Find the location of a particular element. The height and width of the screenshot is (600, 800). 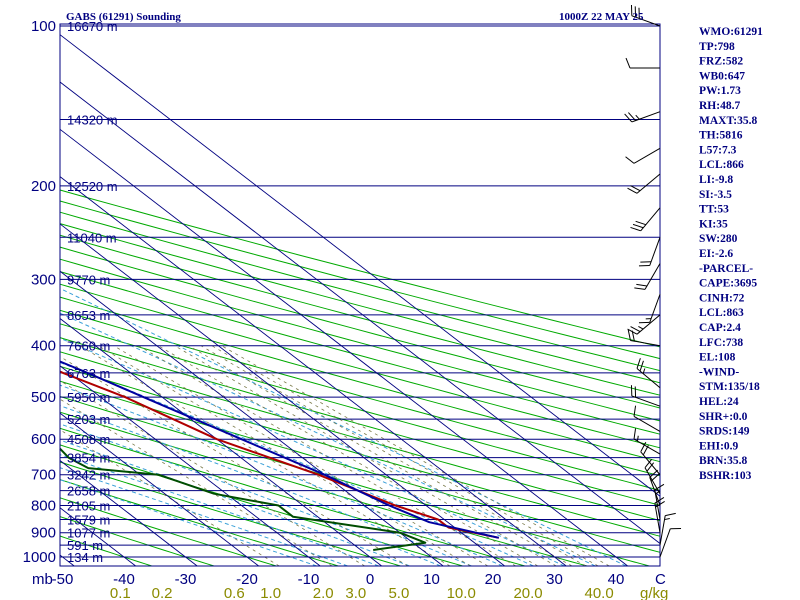

height-label: 14320 m is located at coordinates (92, 120).